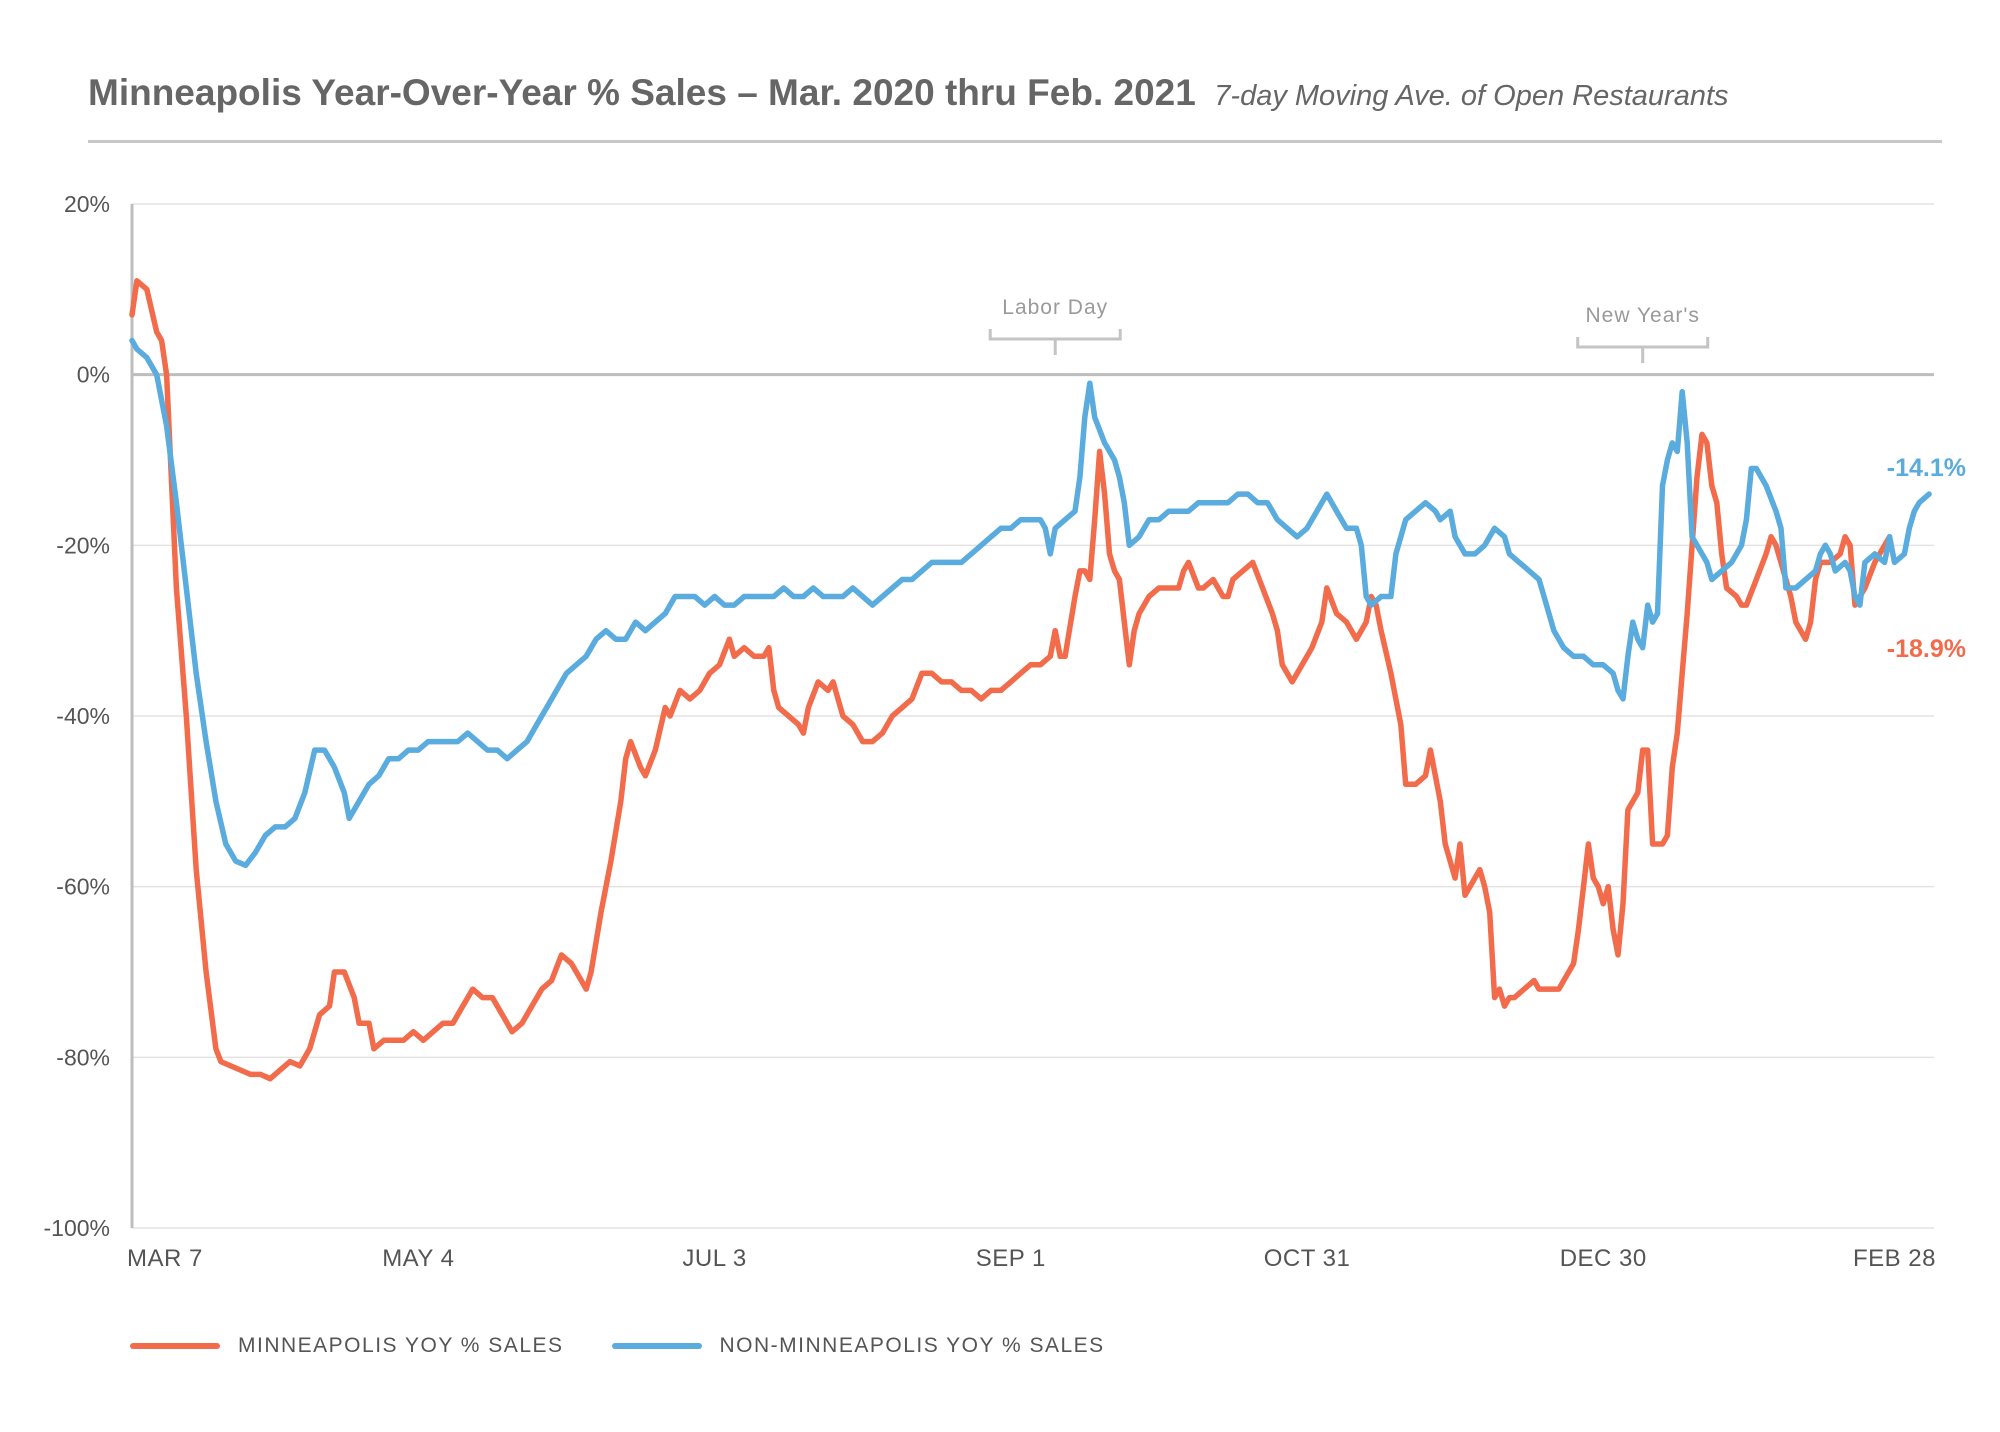 Image resolution: width=2000 pixels, height=1432 pixels. I want to click on end-label-minneapolis: -18.9%, so click(1926, 649).